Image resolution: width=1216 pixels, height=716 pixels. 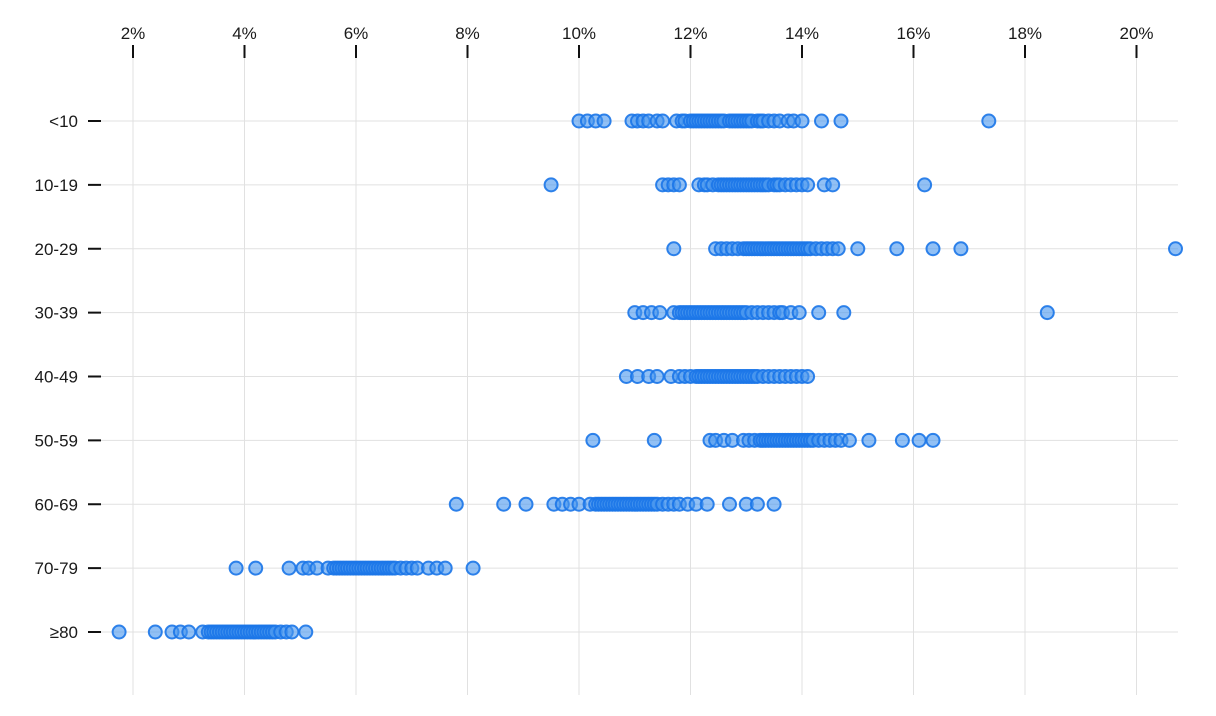 I want to click on x-axis-tick-label: 10%, so click(x=579, y=33).